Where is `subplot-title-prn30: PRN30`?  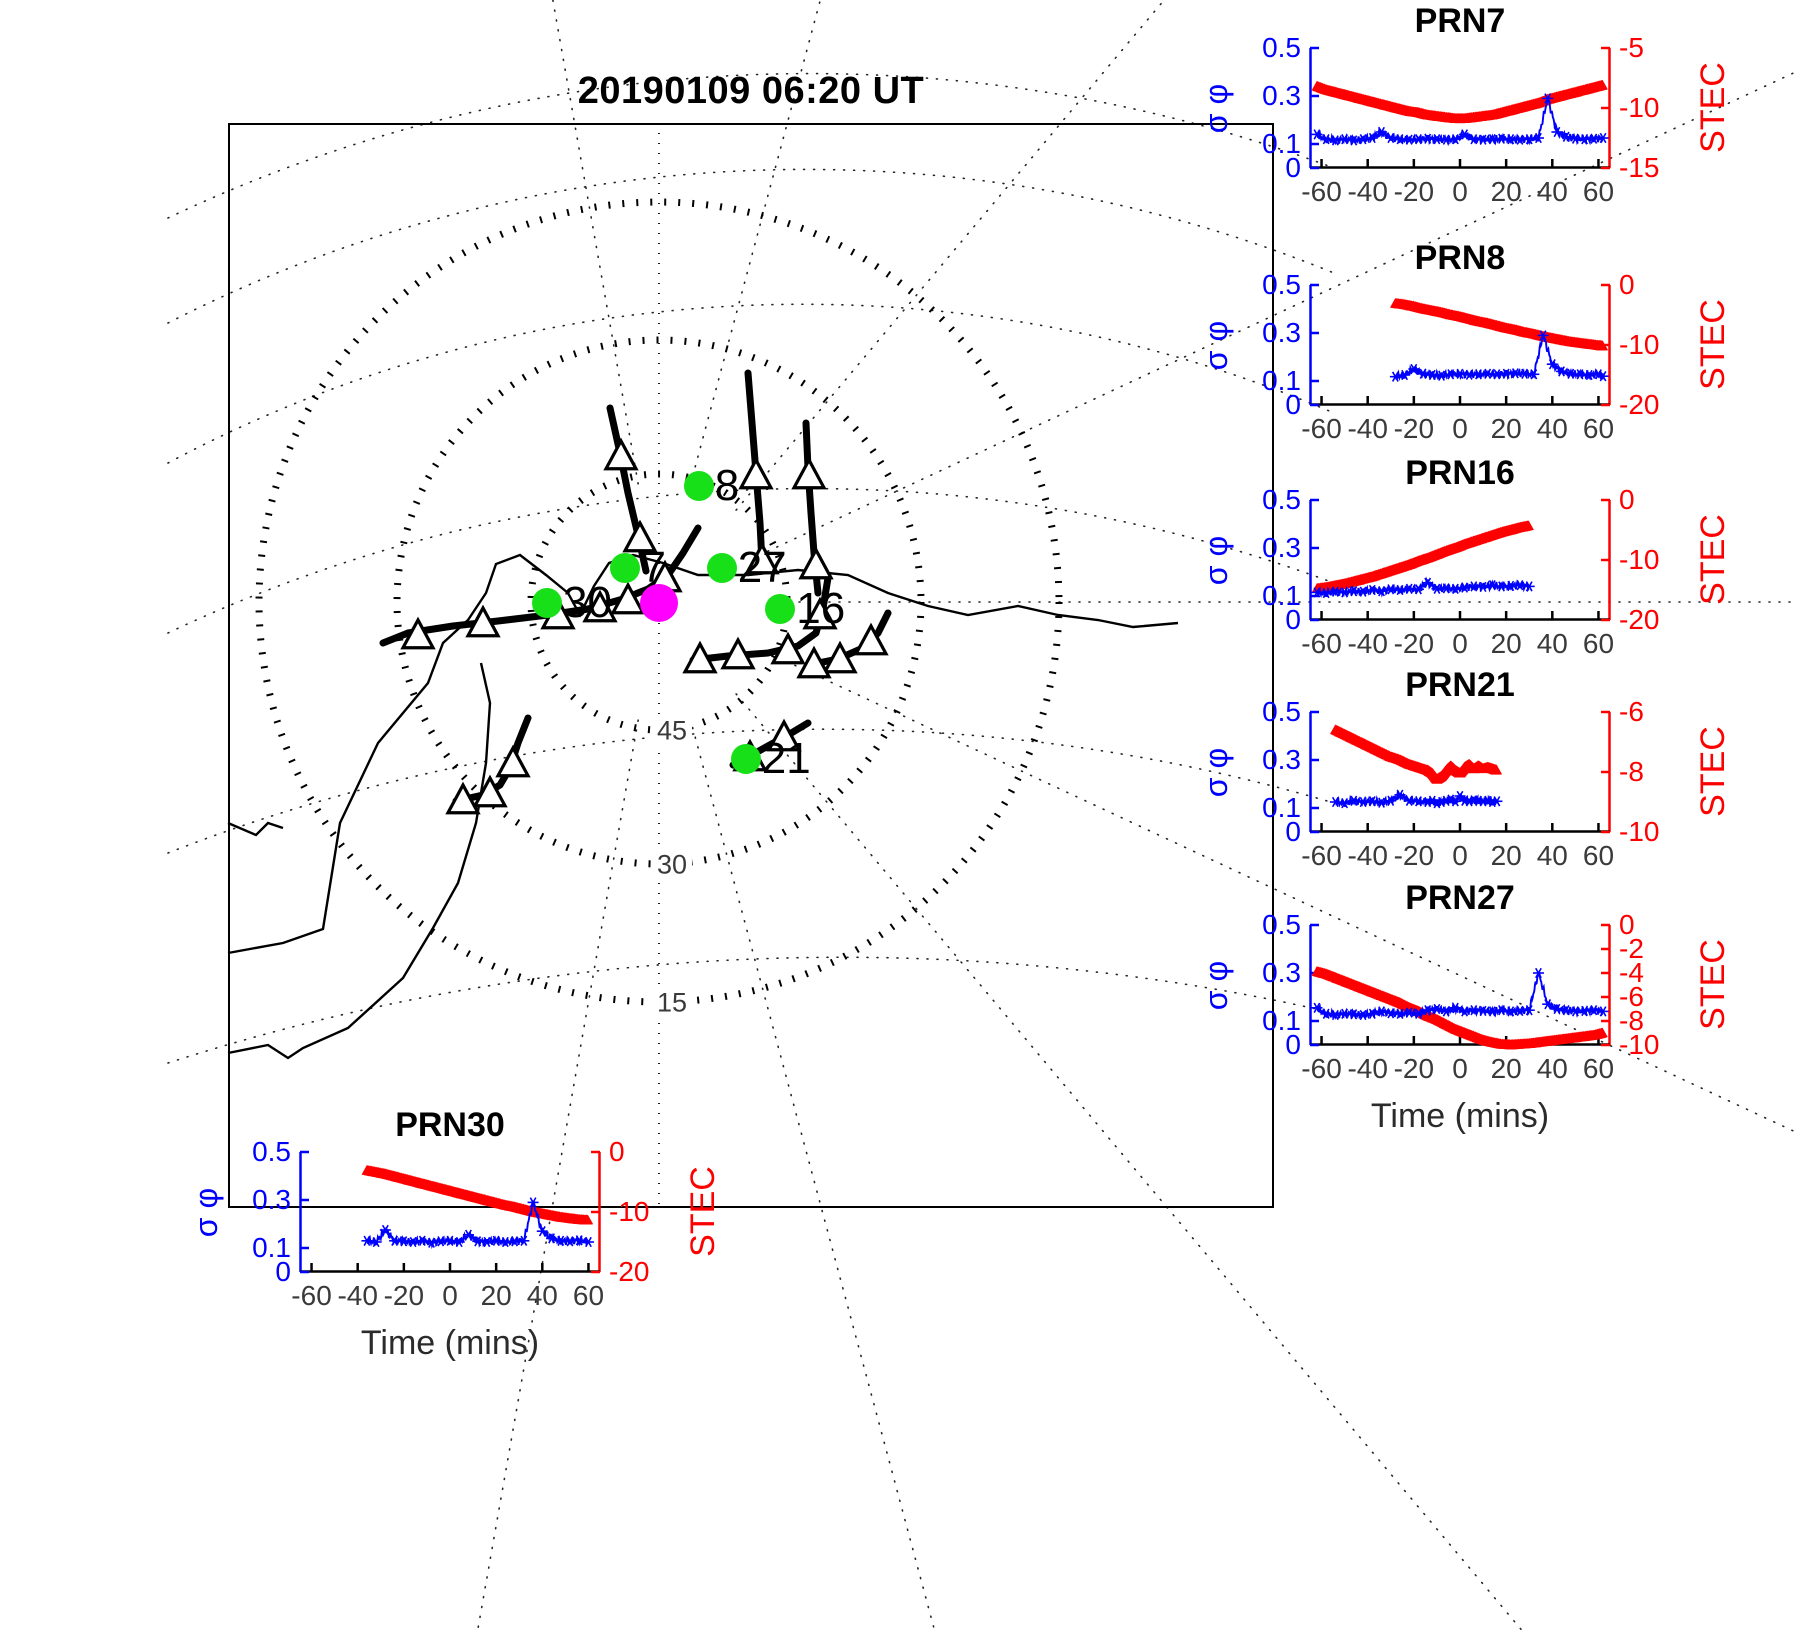 subplot-title-prn30: PRN30 is located at coordinates (450, 1125).